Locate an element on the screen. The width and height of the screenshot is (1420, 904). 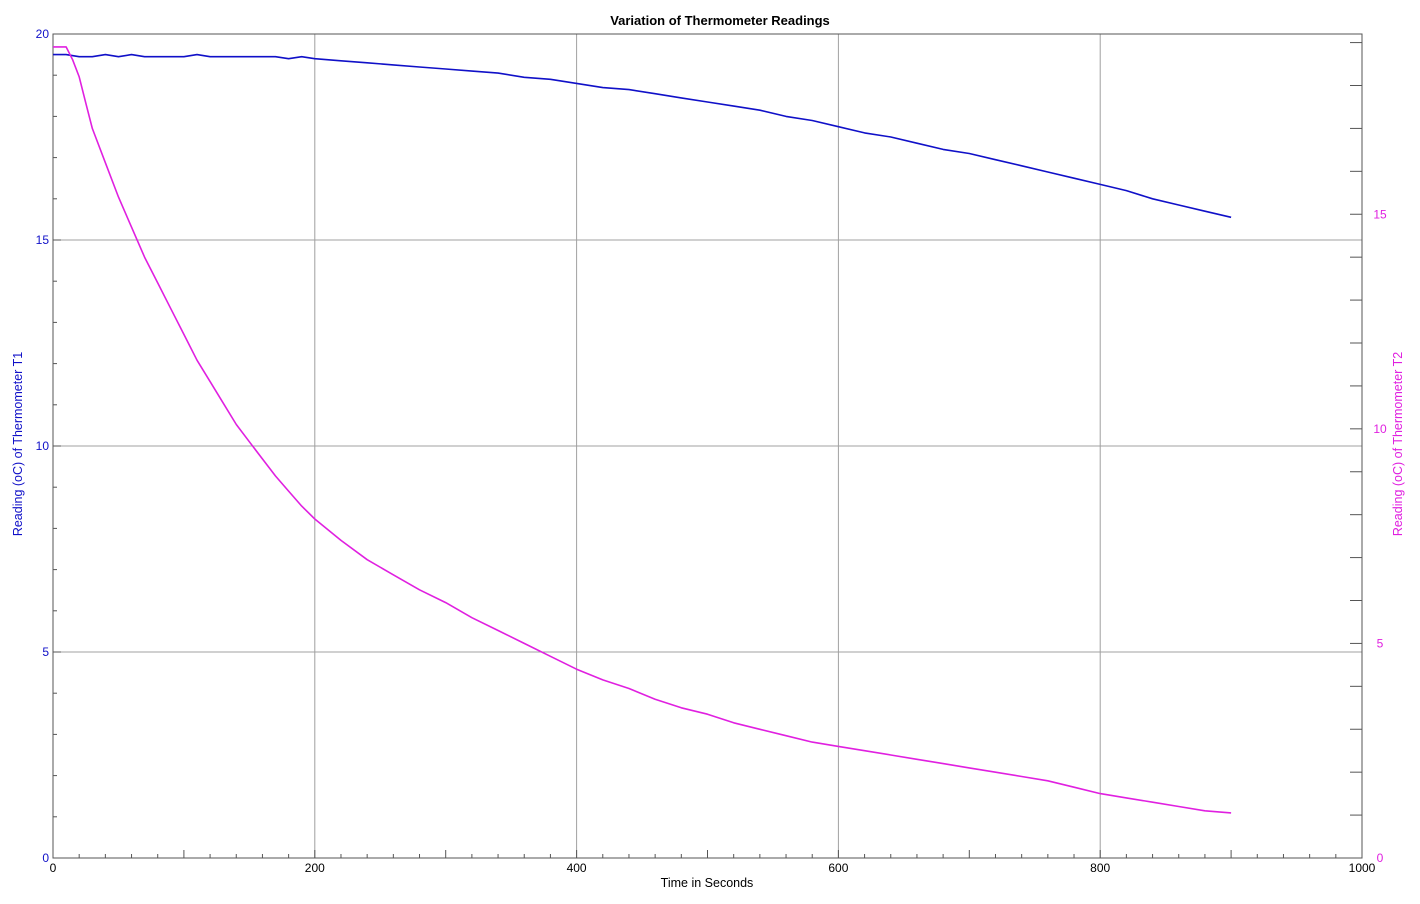
x-tick-label: 600 is located at coordinates (838, 868).